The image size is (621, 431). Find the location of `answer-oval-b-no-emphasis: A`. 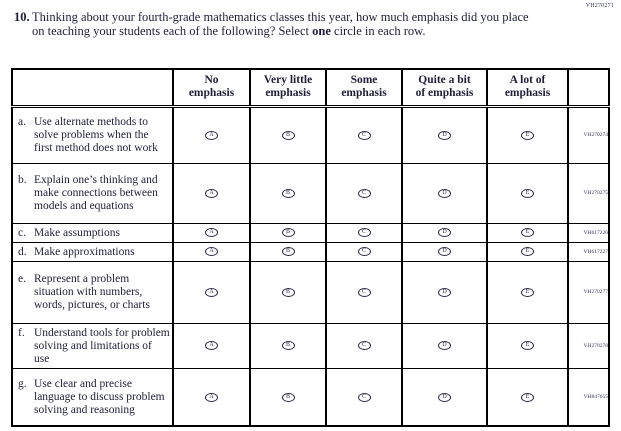

answer-oval-b-no-emphasis: A is located at coordinates (211, 193).